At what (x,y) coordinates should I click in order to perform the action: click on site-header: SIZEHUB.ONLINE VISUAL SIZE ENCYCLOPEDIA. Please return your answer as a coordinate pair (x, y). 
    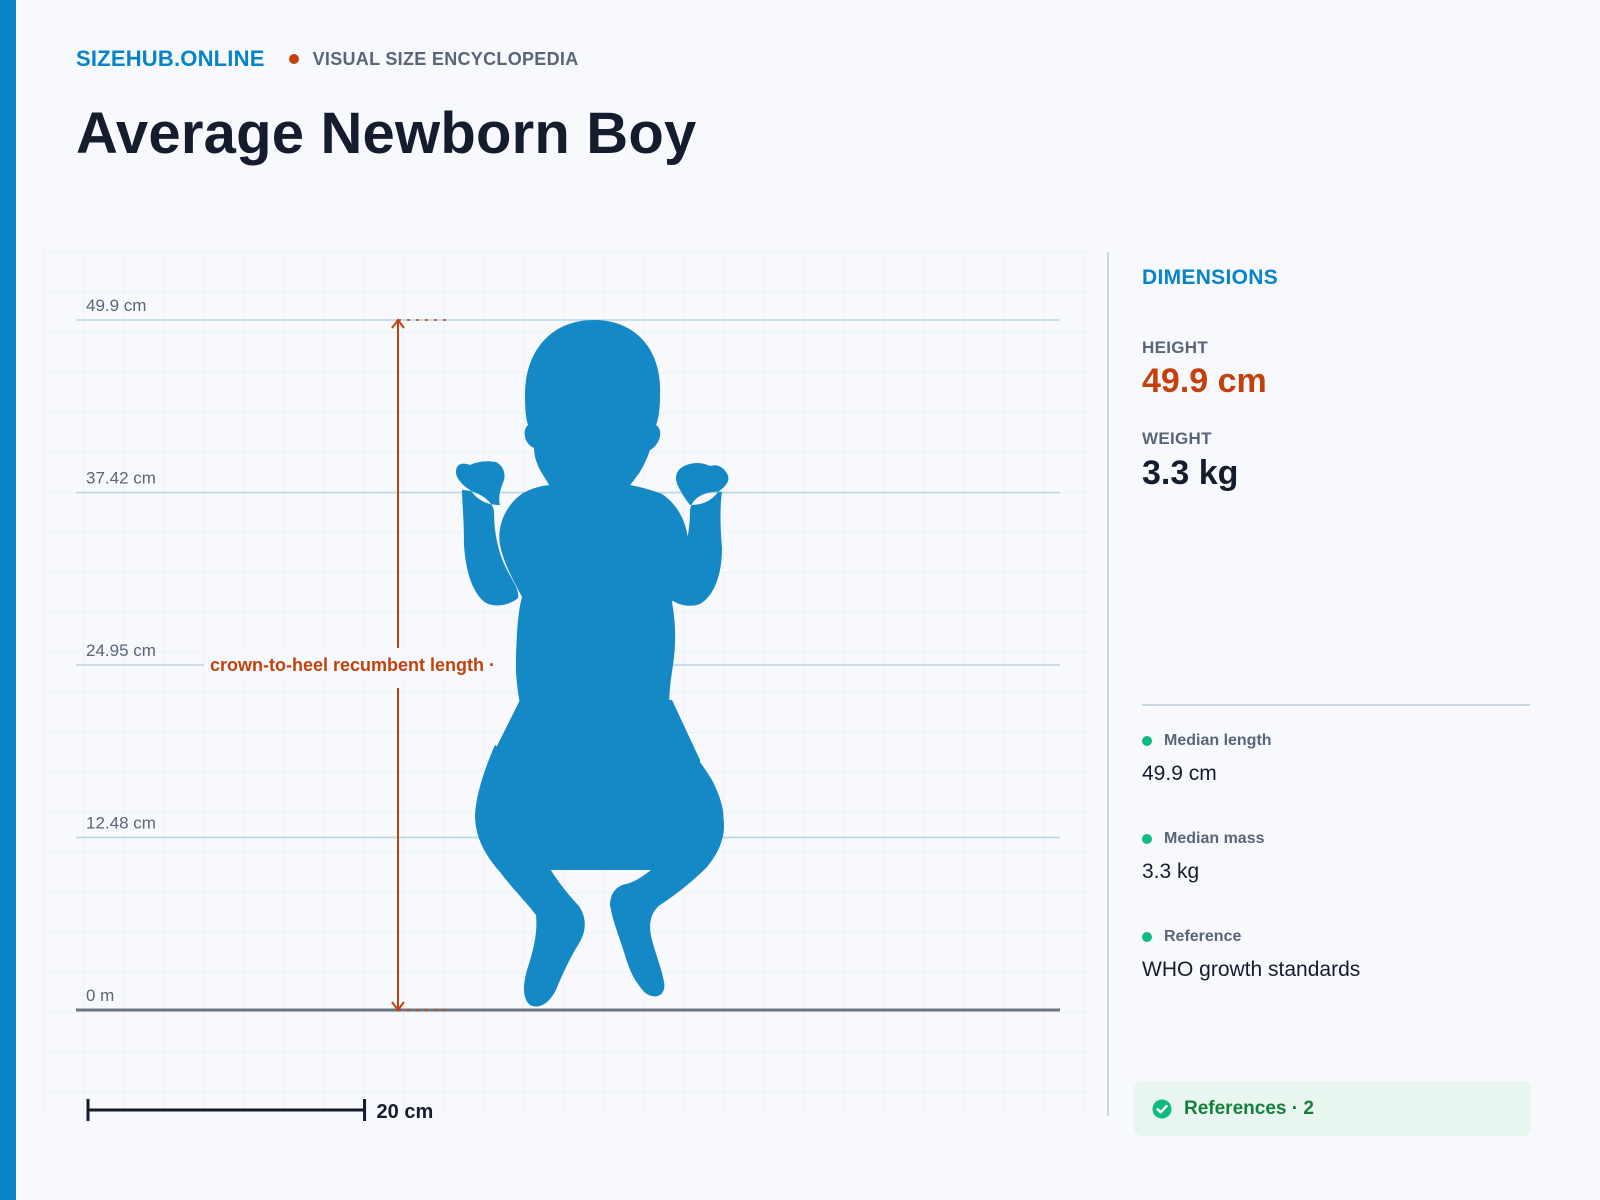
    Looking at the image, I should click on (327, 59).